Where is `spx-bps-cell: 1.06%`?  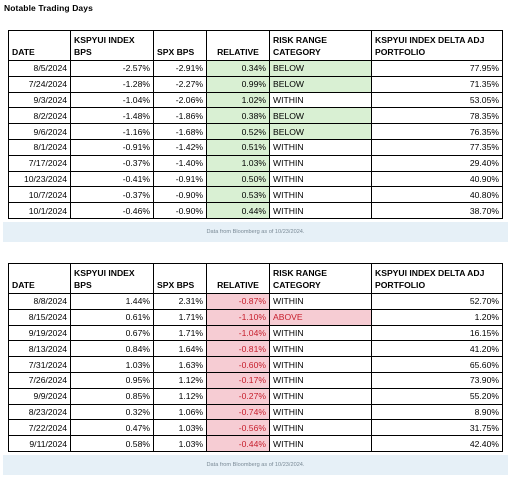
spx-bps-cell: 1.06% is located at coordinates (180, 412).